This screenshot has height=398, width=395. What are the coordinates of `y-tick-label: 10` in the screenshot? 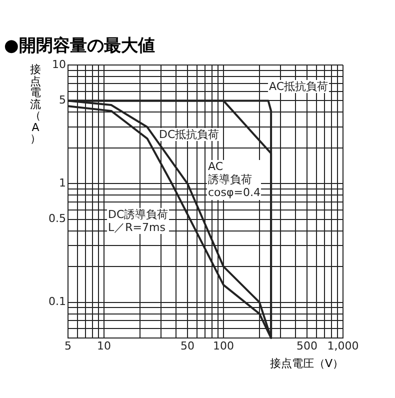 It's located at (59, 64).